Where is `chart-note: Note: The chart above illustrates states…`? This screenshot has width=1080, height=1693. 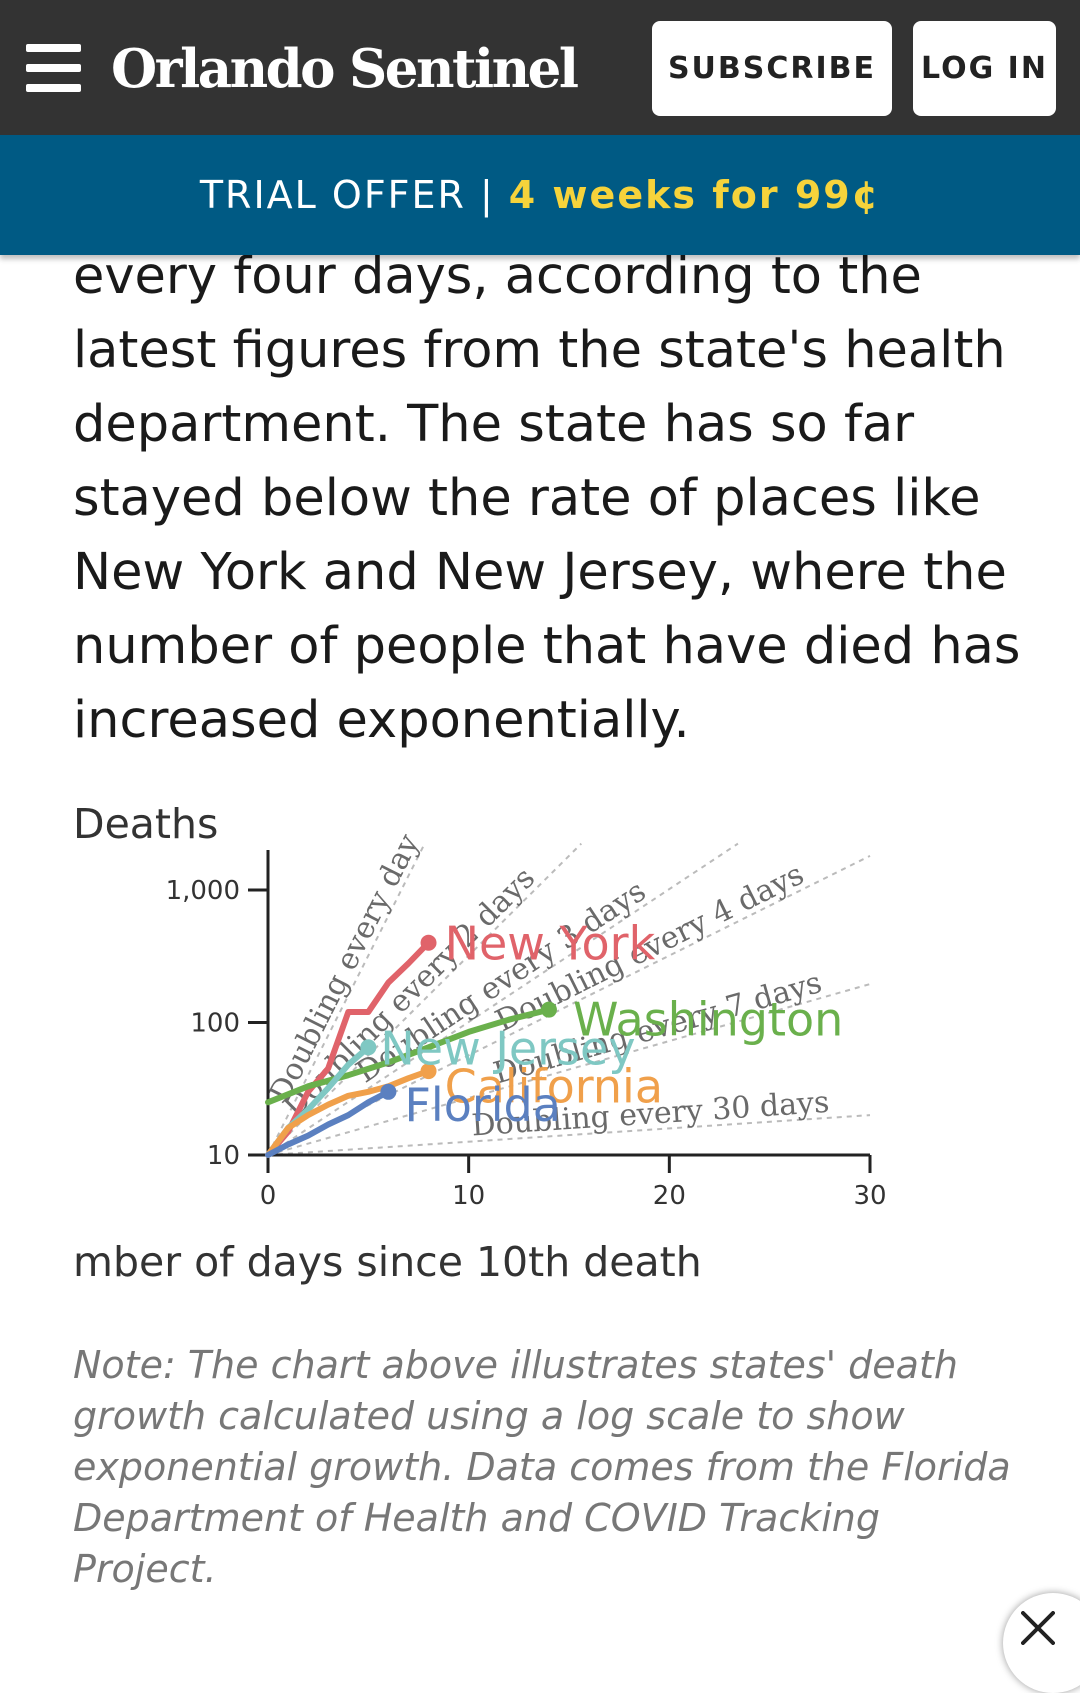
chart-note: Note: The chart above illustrates states… is located at coordinates (553, 1467).